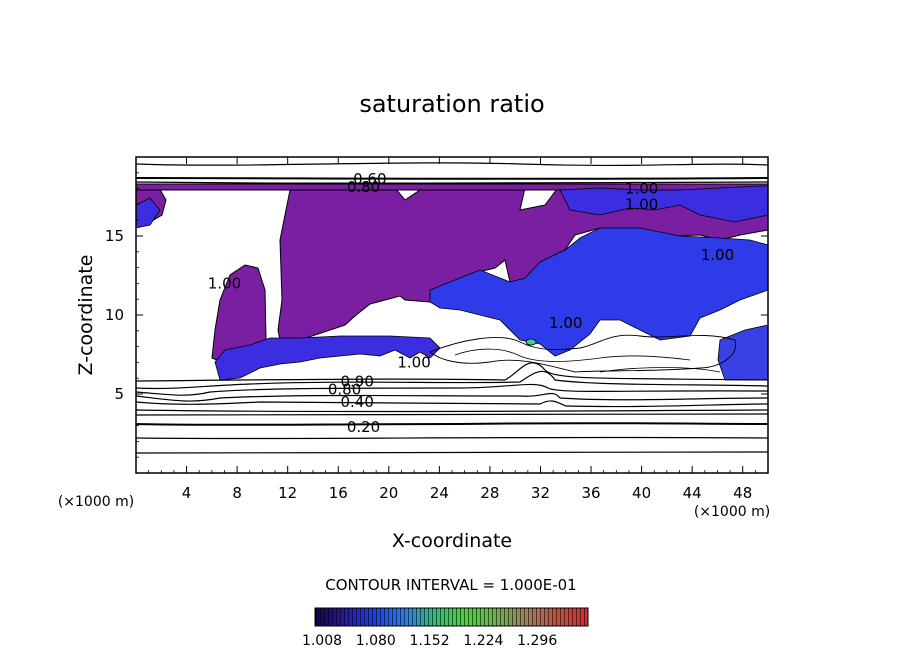  Describe the element at coordinates (540, 493) in the screenshot. I see `x-tick-label: 32` at that location.